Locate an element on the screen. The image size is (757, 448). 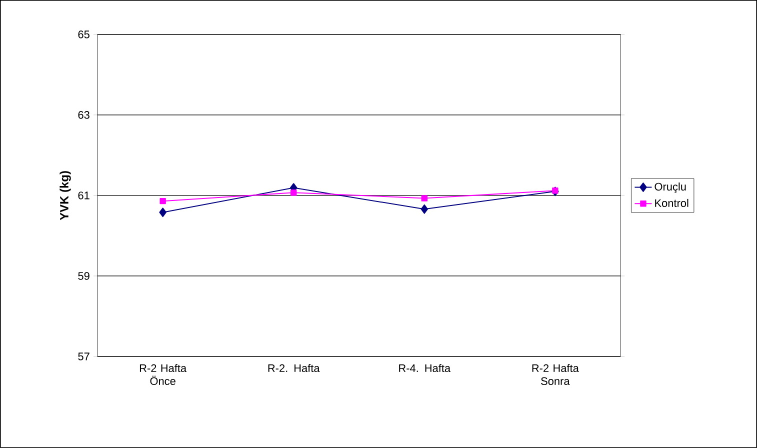
legend-label: Oruçlu is located at coordinates (670, 187).